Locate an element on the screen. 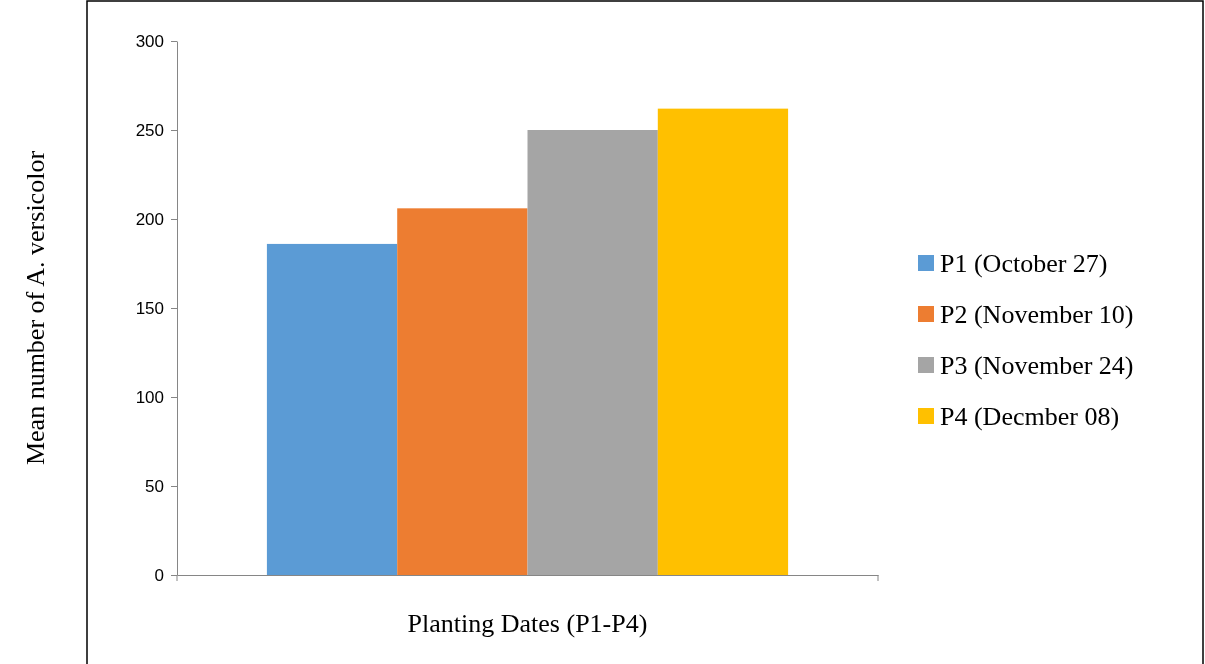  y-tick-label: 150 is located at coordinates (149, 308).